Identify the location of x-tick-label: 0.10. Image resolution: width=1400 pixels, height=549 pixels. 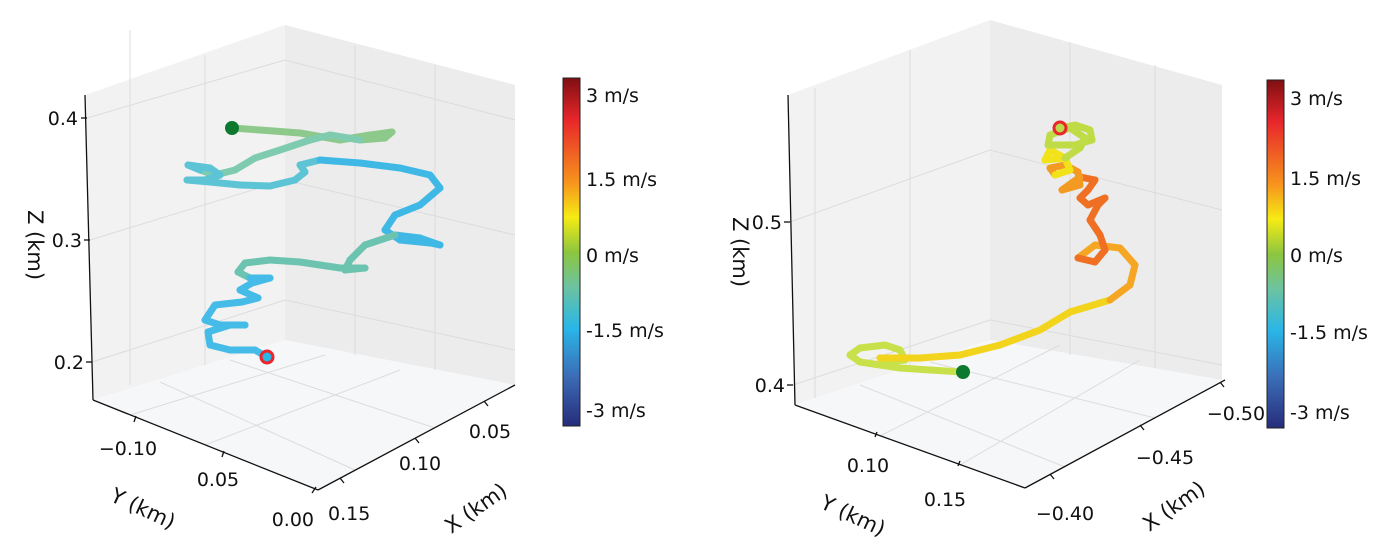
(420, 464).